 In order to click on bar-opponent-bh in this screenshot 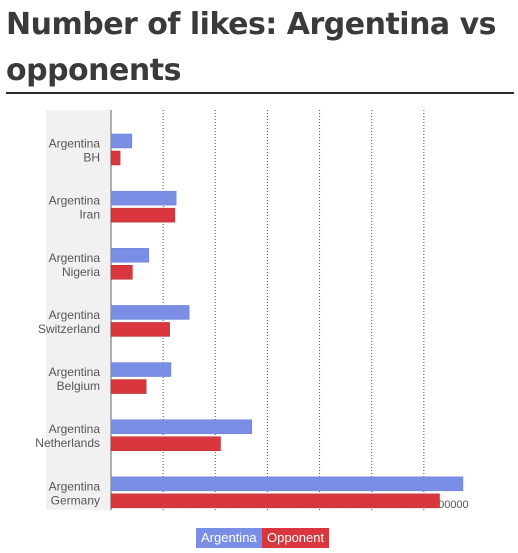, I will do `click(115, 158)`.